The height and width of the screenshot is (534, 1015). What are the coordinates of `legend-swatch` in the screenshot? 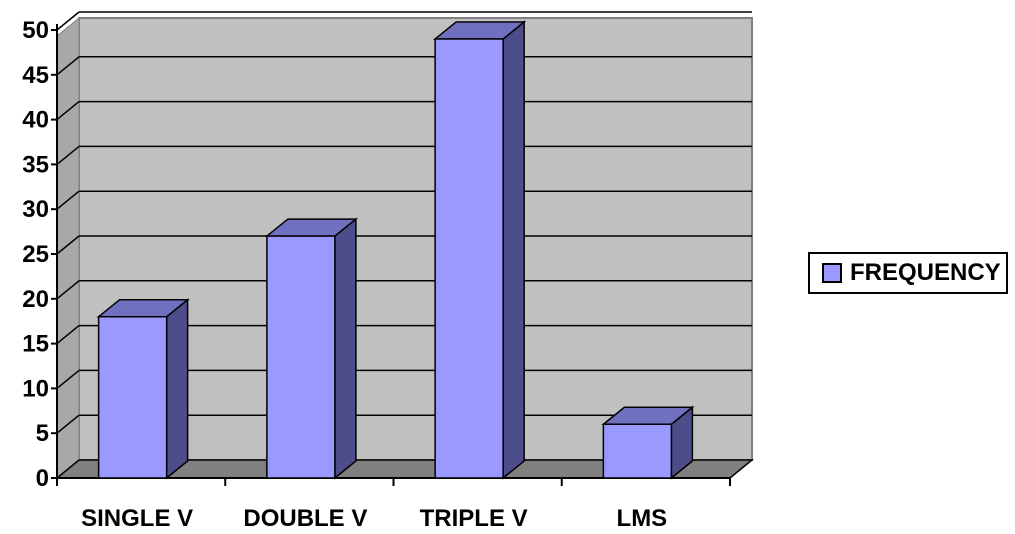 It's located at (832, 273).